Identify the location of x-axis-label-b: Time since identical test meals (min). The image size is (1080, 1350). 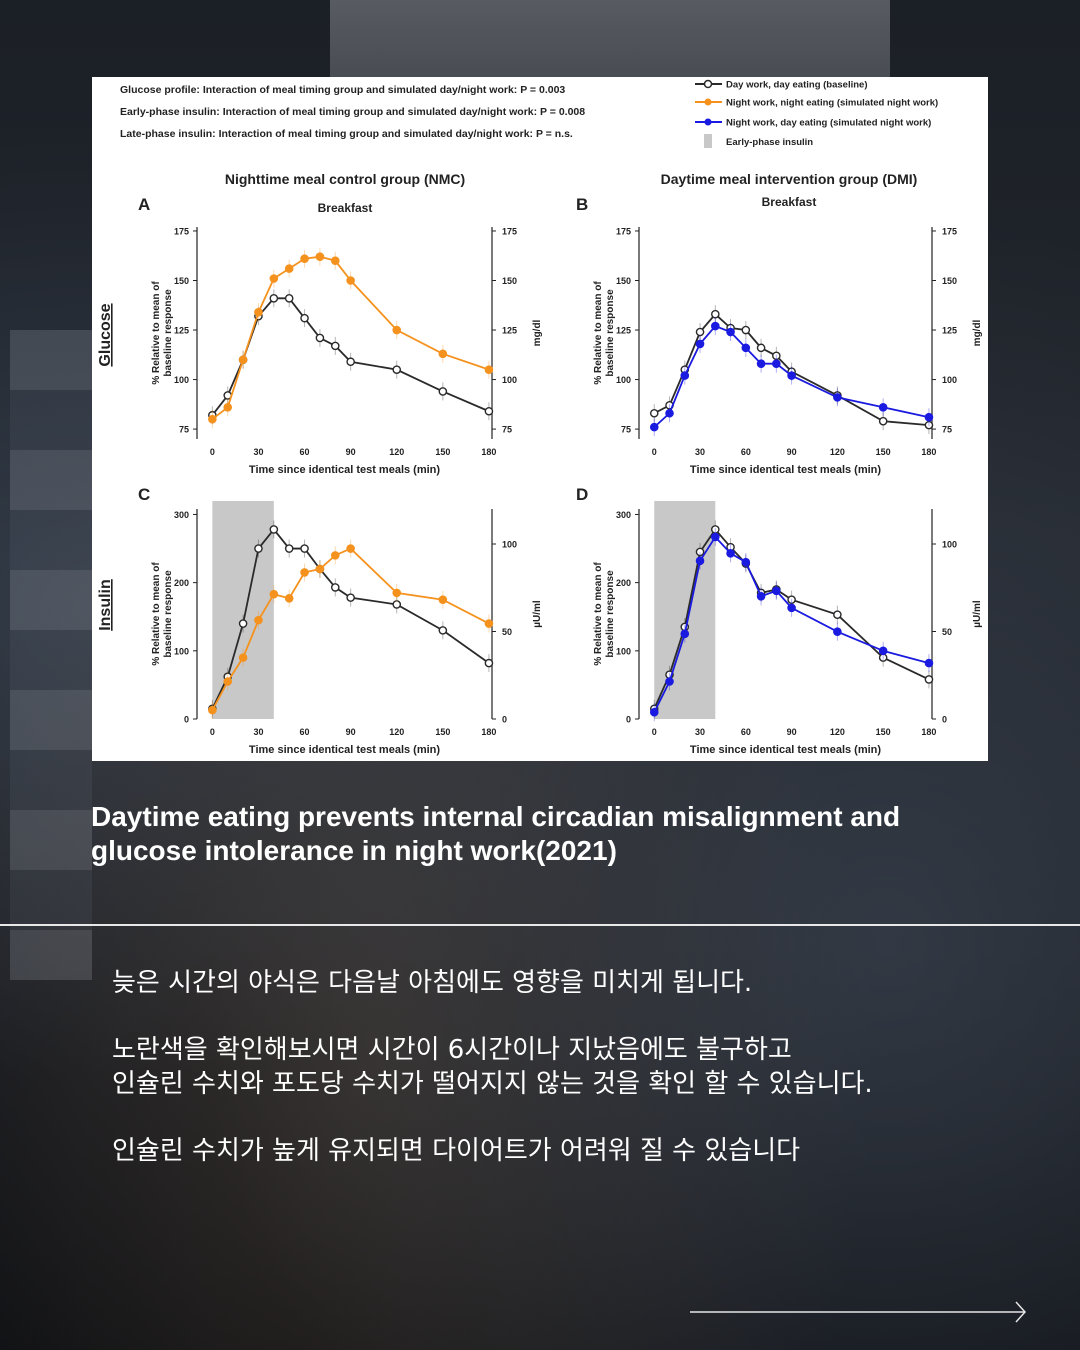
(785, 470).